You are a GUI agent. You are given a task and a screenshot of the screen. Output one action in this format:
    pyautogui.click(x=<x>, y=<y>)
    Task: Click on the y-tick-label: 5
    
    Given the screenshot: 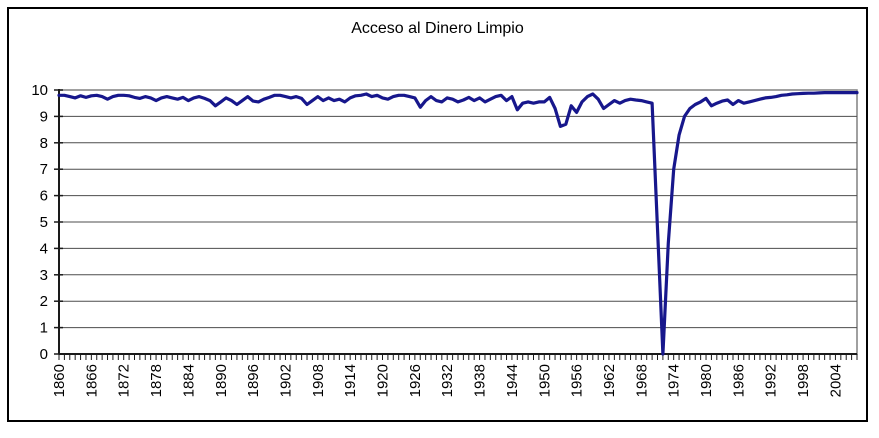 What is the action you would take?
    pyautogui.click(x=44, y=222)
    